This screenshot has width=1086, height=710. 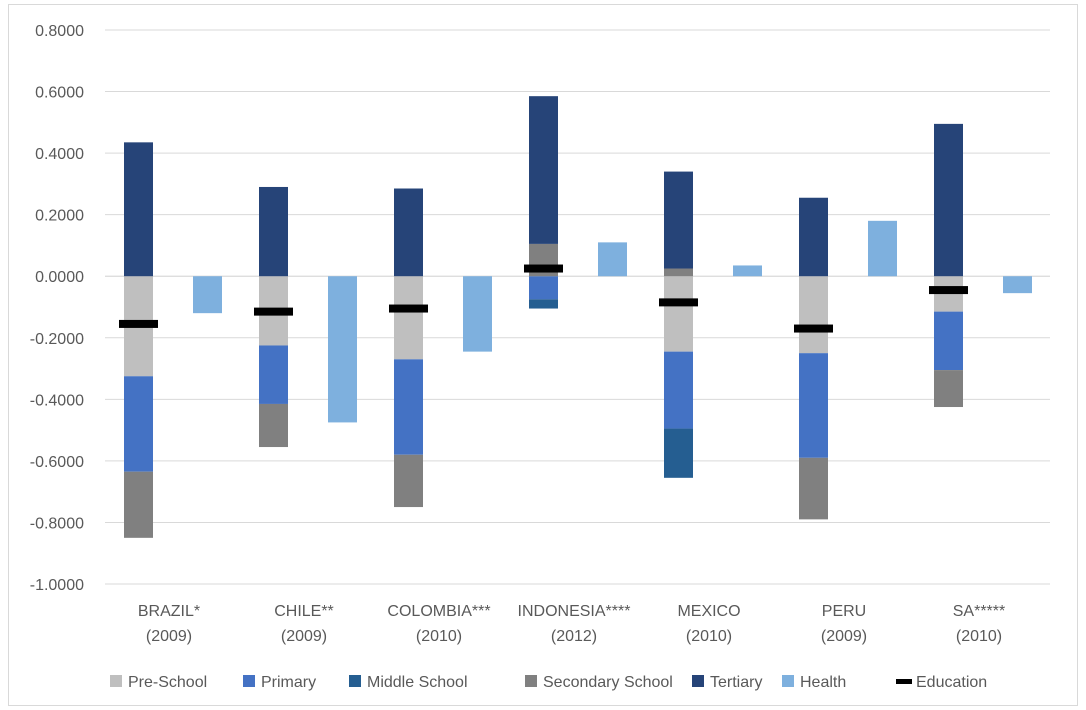 I want to click on legend-label: Secondary School, so click(x=608, y=682).